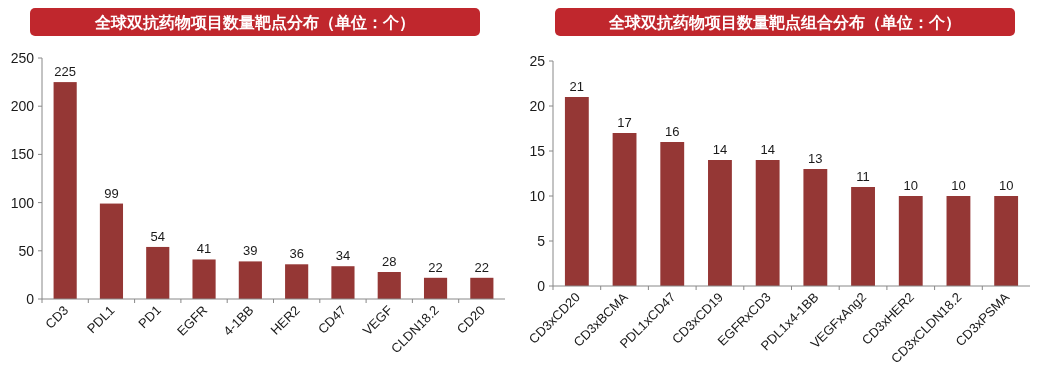 Image resolution: width=1050 pixels, height=376 pixels. What do you see at coordinates (863, 176) in the screenshot?
I see `data-label: 11` at bounding box center [863, 176].